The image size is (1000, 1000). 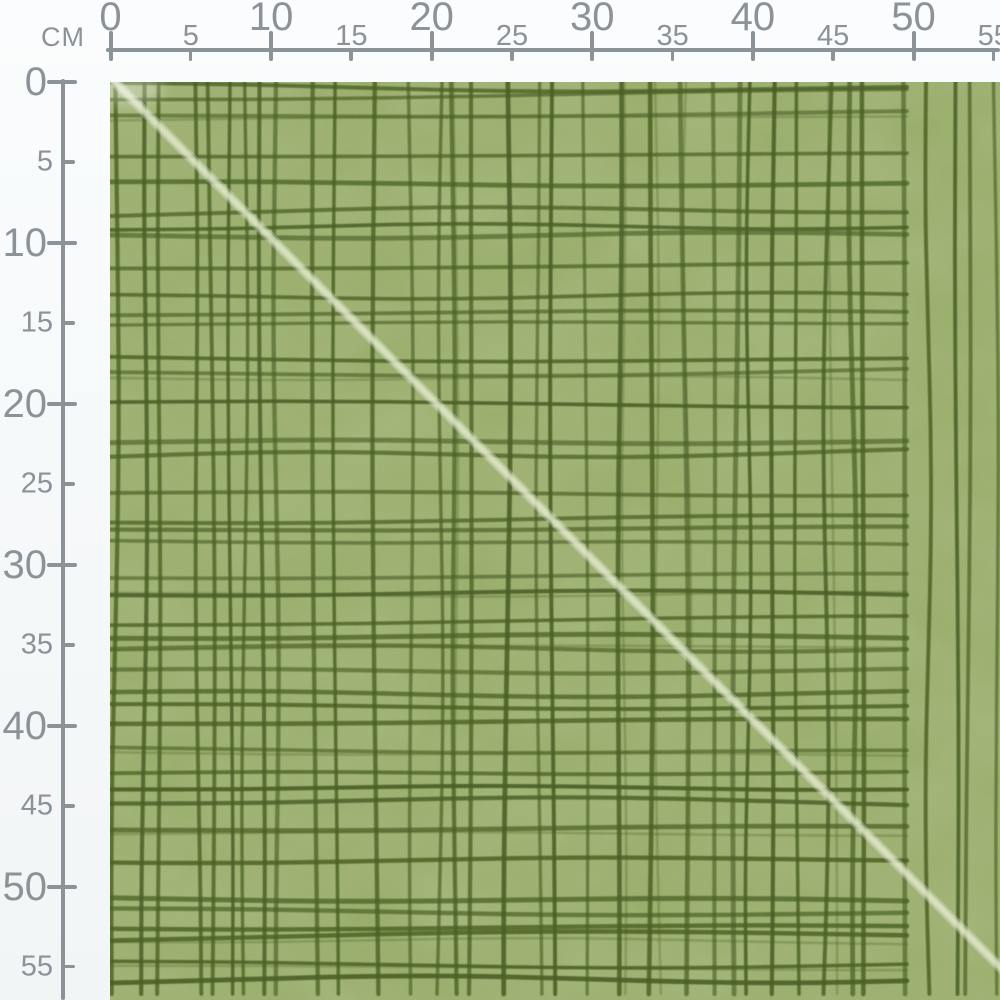 What do you see at coordinates (63, 37) in the screenshot?
I see `unit-label: CM` at bounding box center [63, 37].